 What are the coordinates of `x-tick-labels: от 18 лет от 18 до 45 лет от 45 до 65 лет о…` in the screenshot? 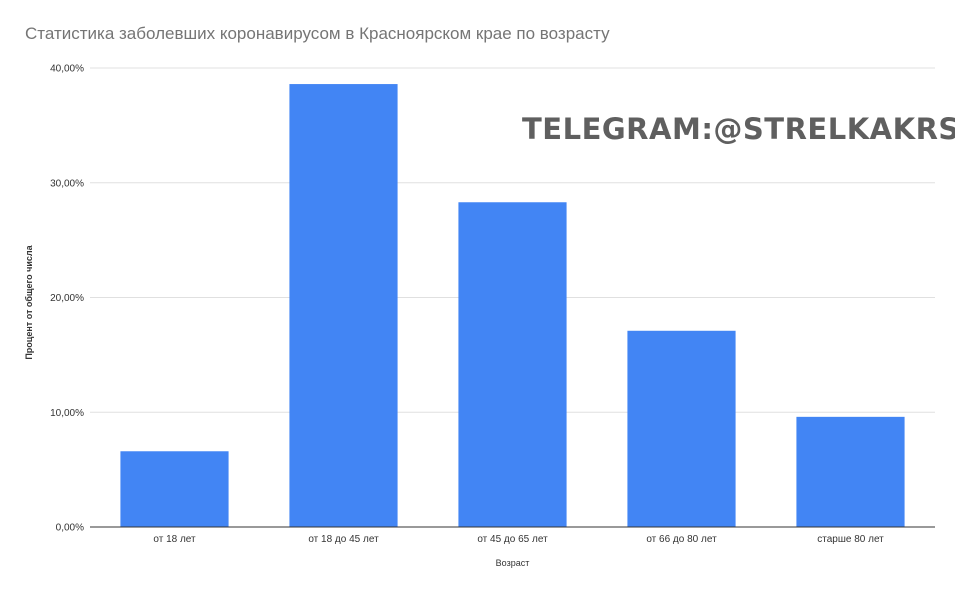 It's located at (518, 539).